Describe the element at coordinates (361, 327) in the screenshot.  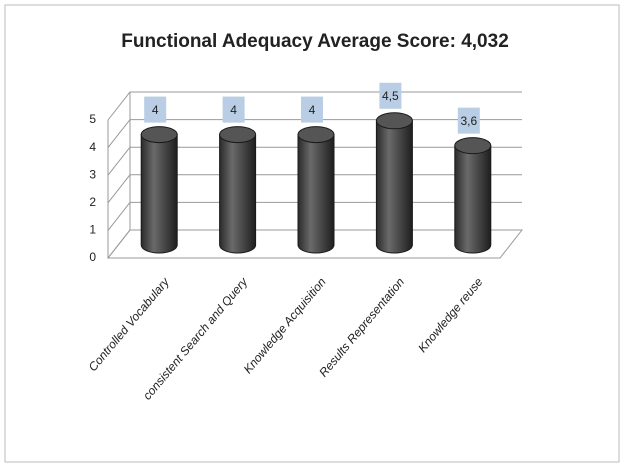
I see `x-tick-label: Results Representation` at that location.